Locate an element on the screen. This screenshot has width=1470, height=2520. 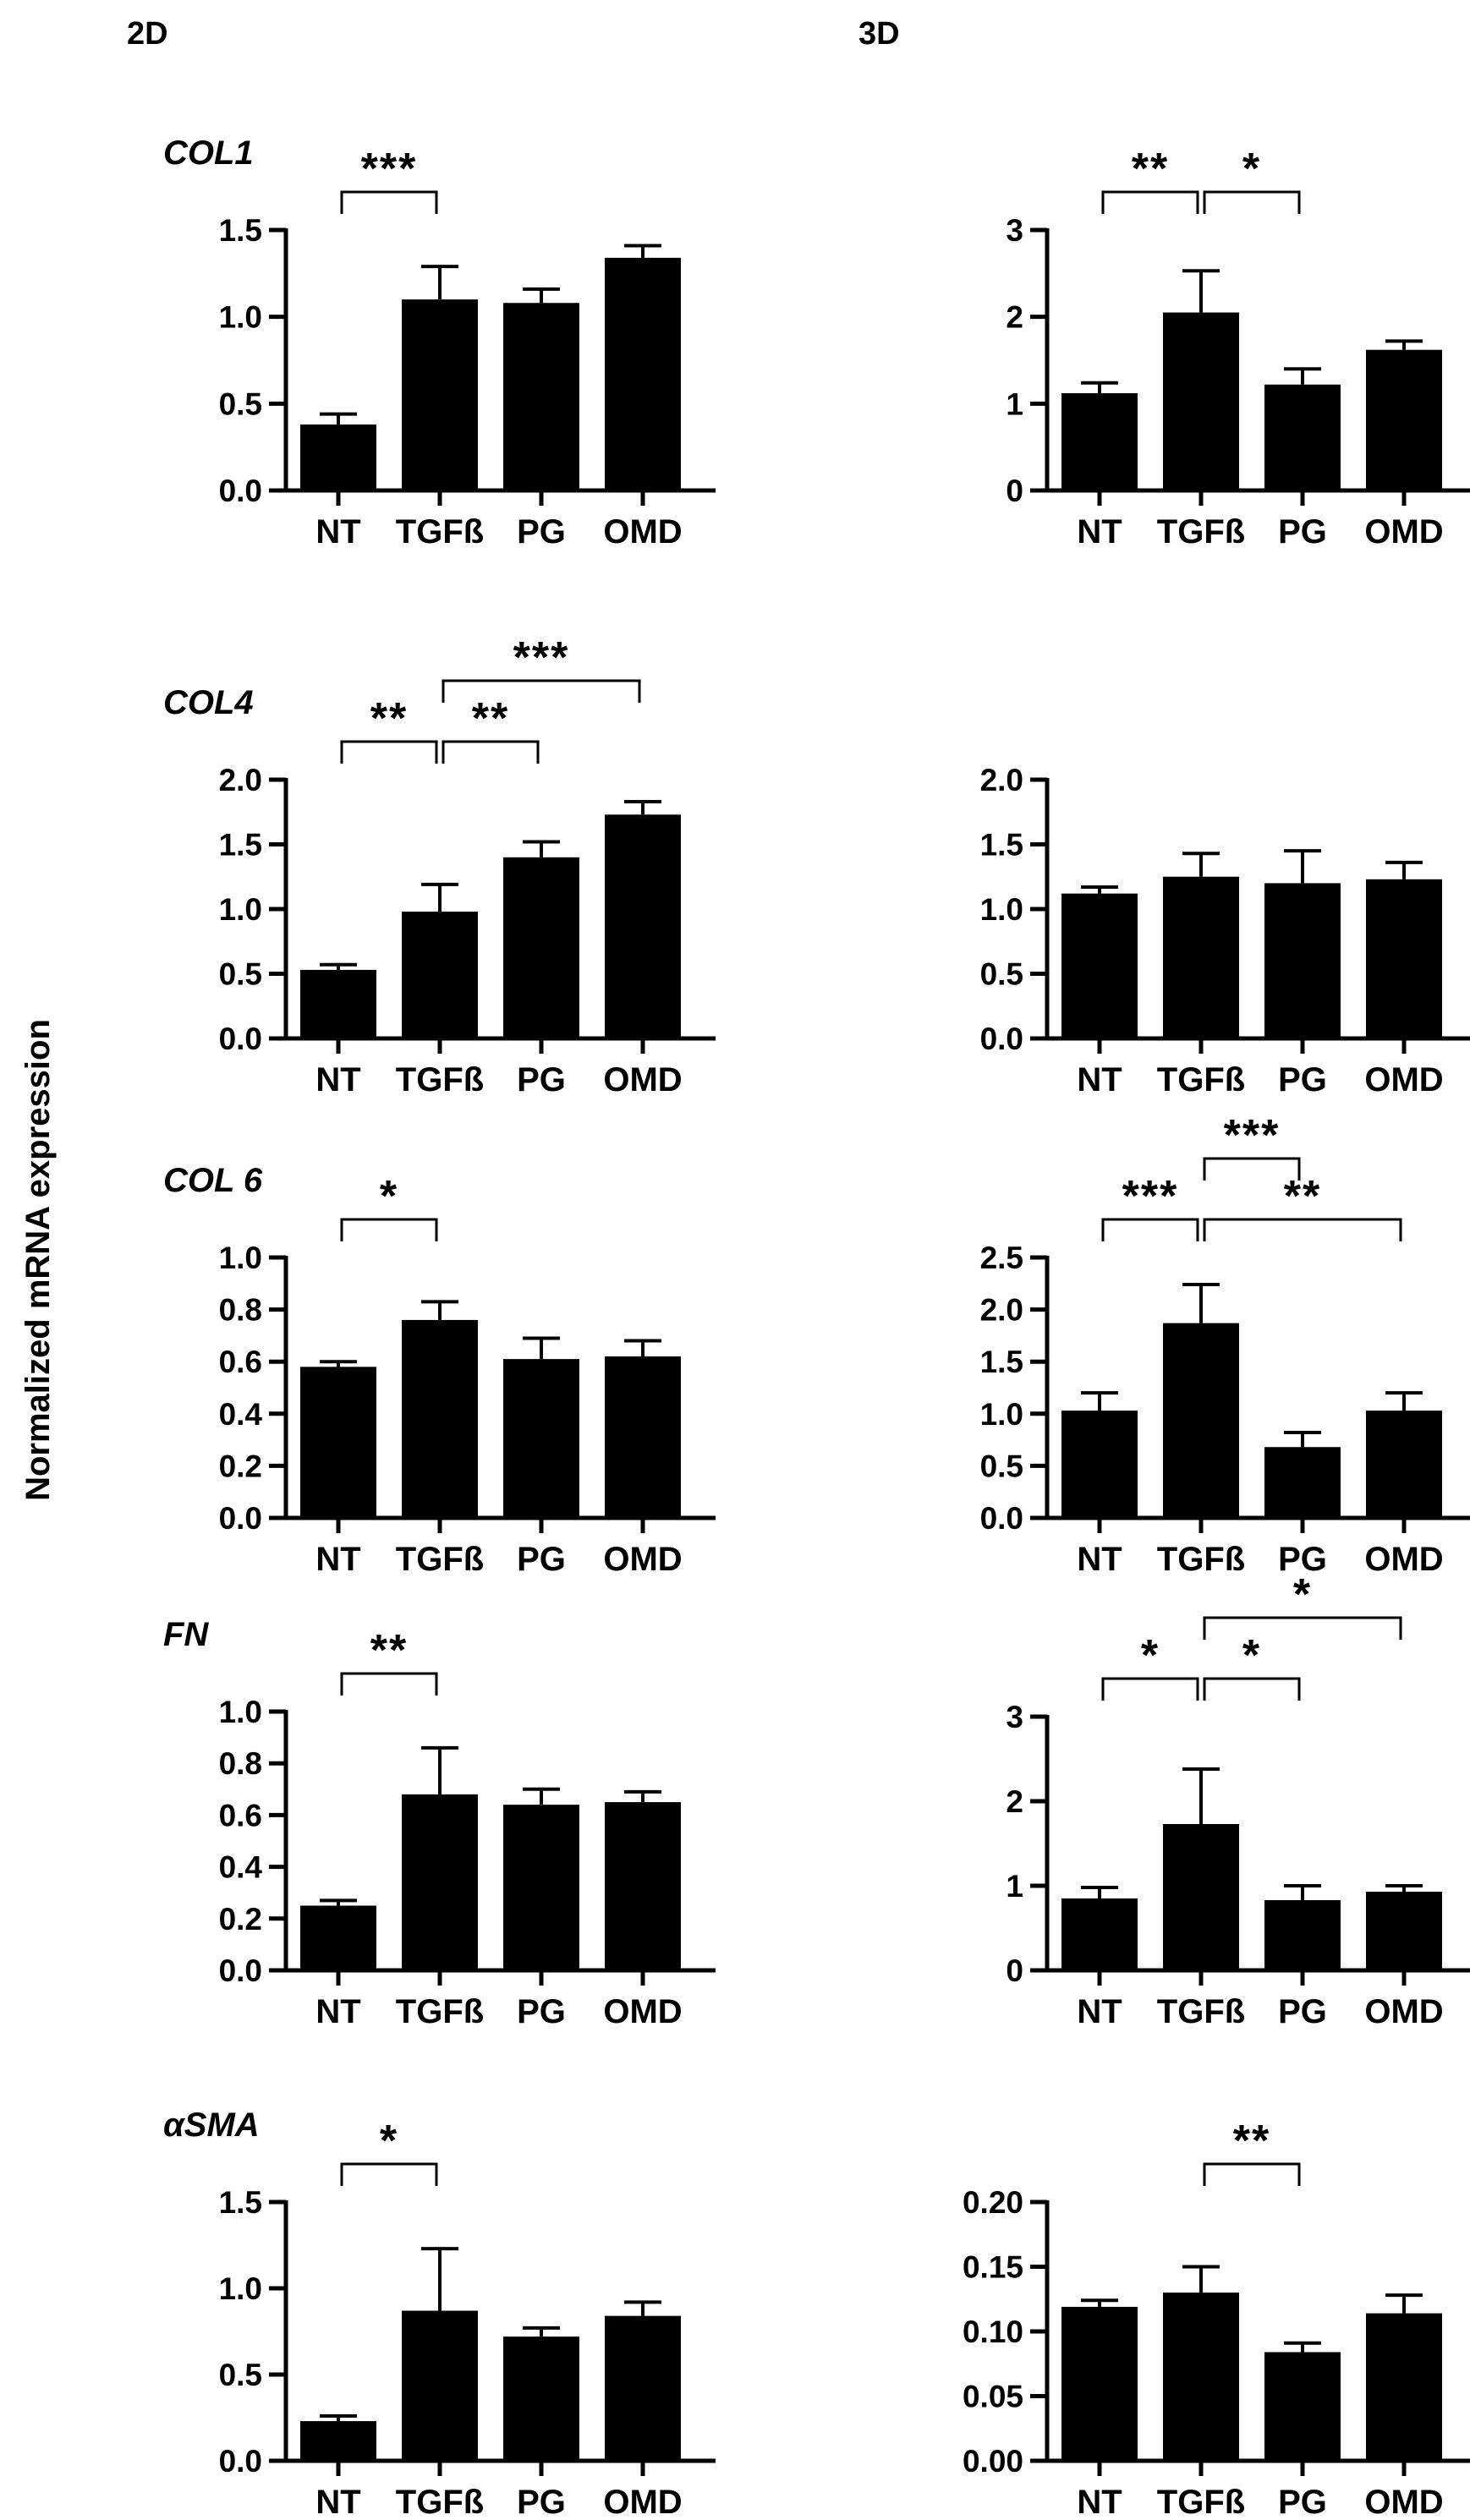
chart-col-6-3d: 0.00.51.01.52.02.5NT TGFß PG OMD*** ***** is located at coordinates (1225, 1344).